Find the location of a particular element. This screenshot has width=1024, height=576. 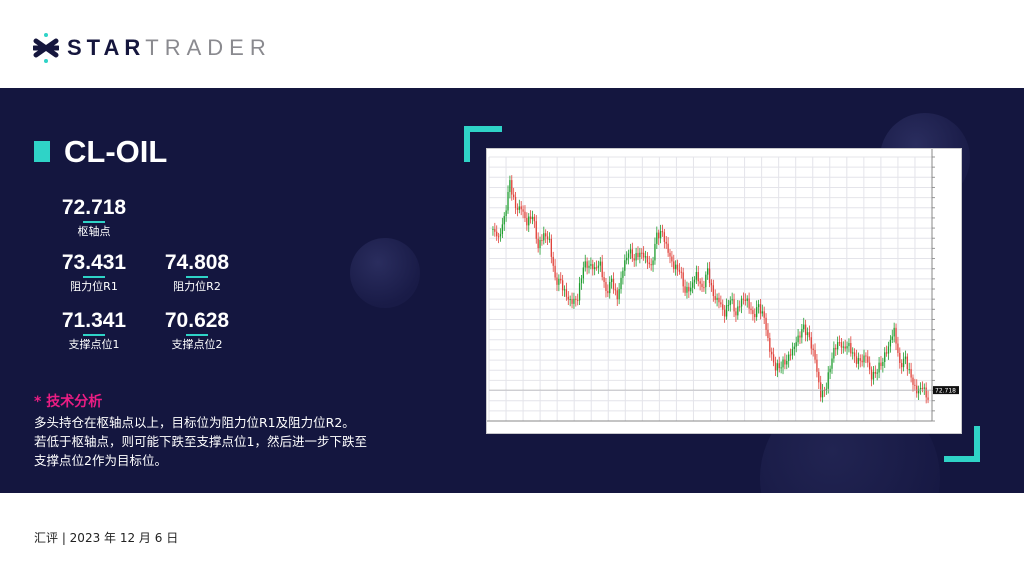

current-price-tag is located at coordinates (946, 390).